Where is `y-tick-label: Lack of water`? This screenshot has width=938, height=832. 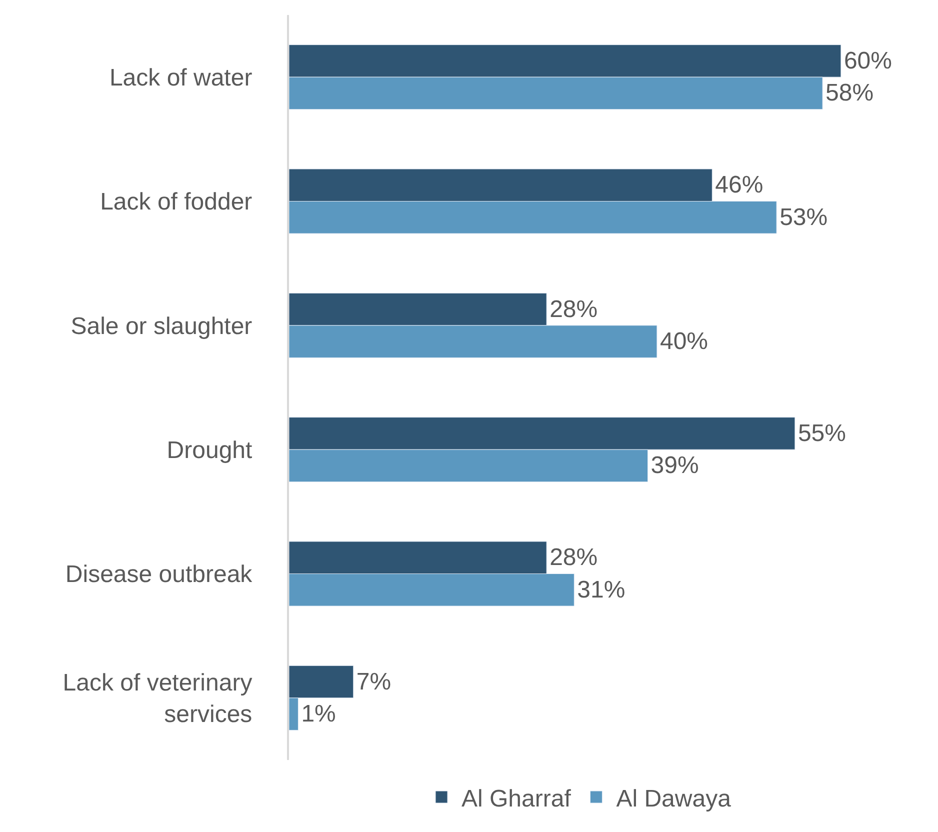 y-tick-label: Lack of water is located at coordinates (180, 78).